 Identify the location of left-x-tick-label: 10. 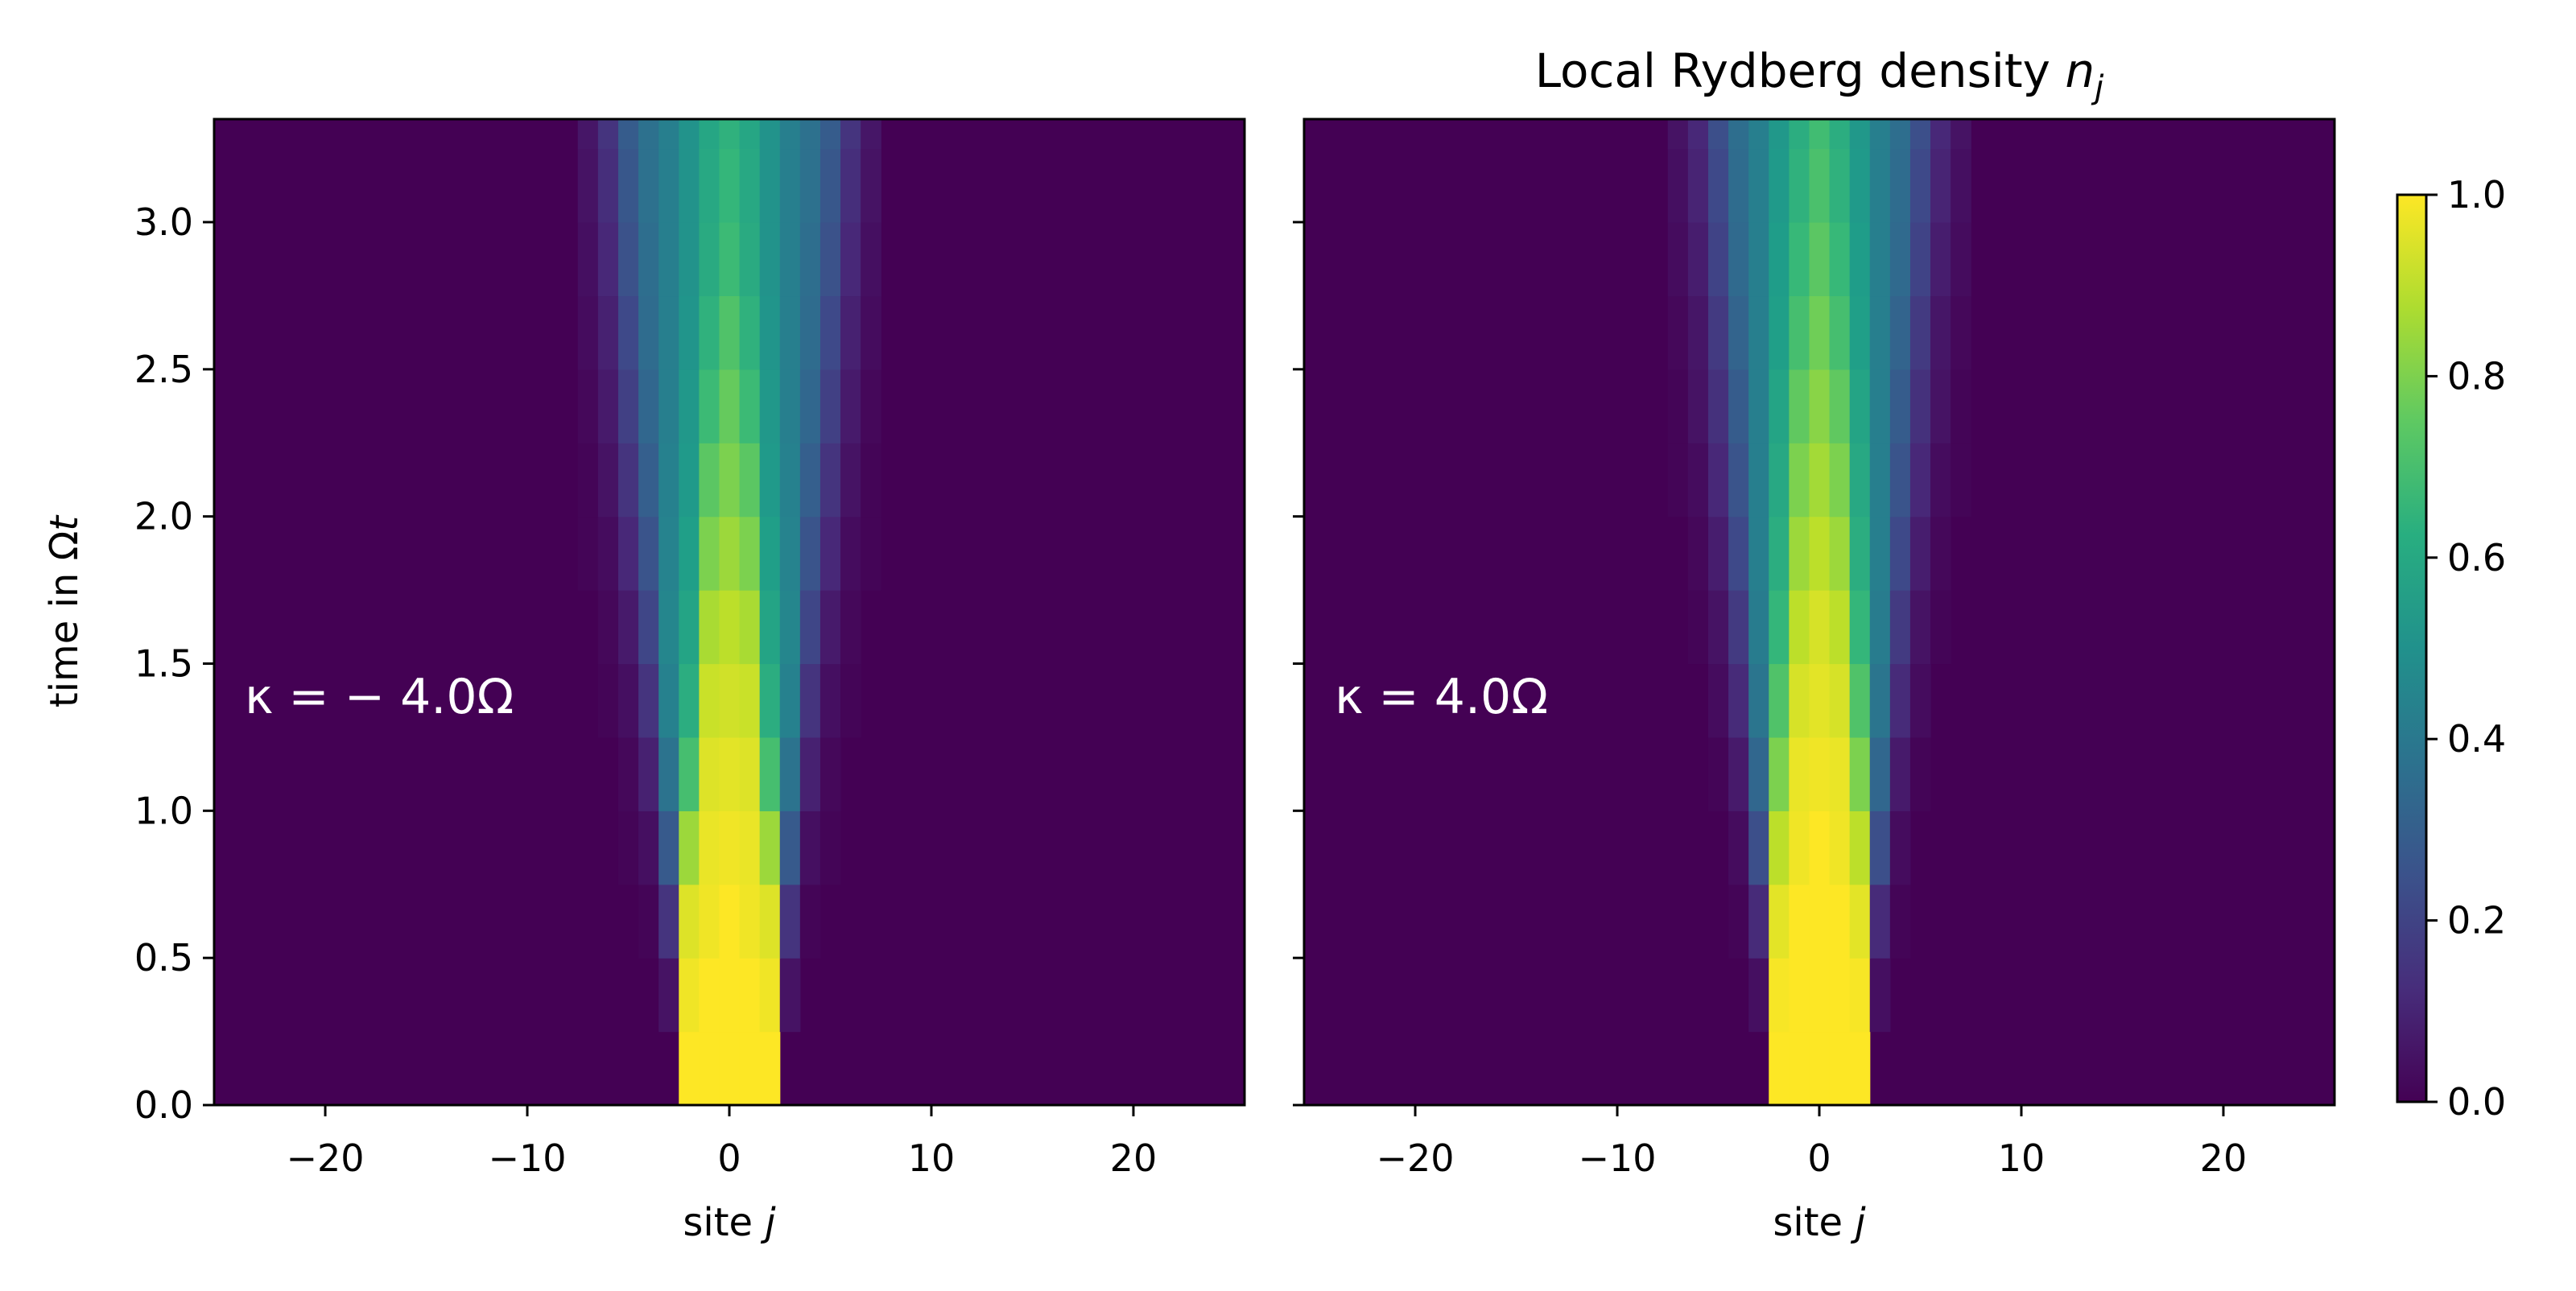
(932, 1158).